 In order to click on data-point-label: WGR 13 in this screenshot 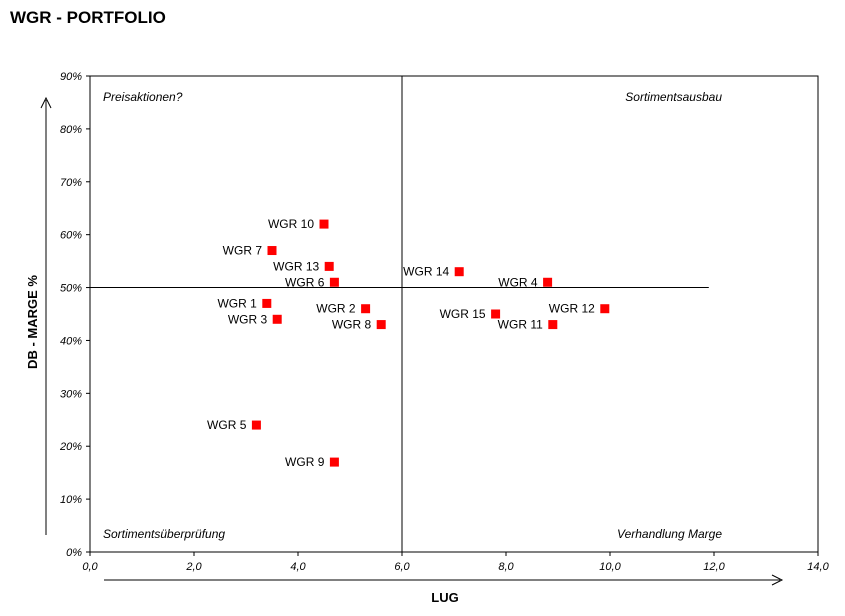, I will do `click(296, 266)`.